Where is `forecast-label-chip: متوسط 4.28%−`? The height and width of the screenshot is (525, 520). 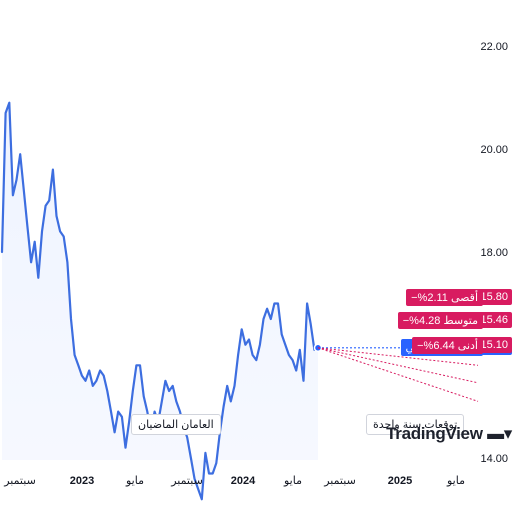 forecast-label-chip: متوسط 4.28%− is located at coordinates (440, 320).